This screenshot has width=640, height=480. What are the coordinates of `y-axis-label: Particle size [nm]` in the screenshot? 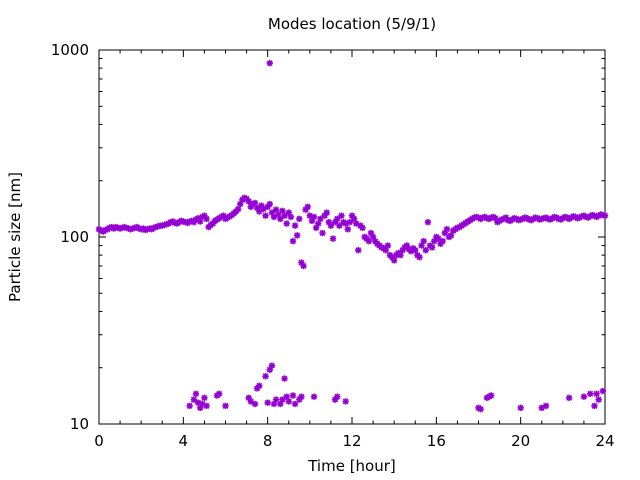 It's located at (15, 237).